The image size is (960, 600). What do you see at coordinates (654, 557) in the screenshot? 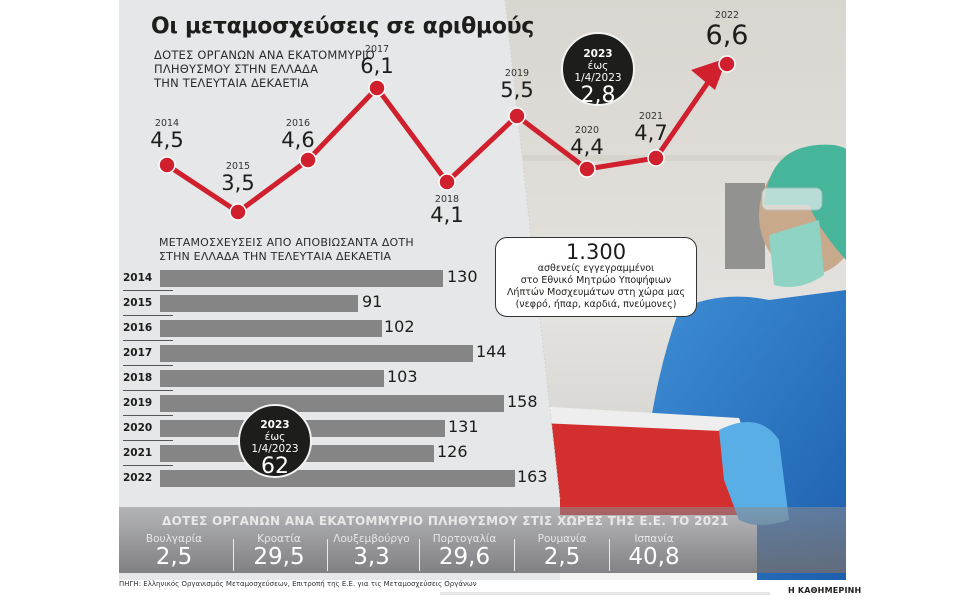
I see `country-value: 40,8` at bounding box center [654, 557].